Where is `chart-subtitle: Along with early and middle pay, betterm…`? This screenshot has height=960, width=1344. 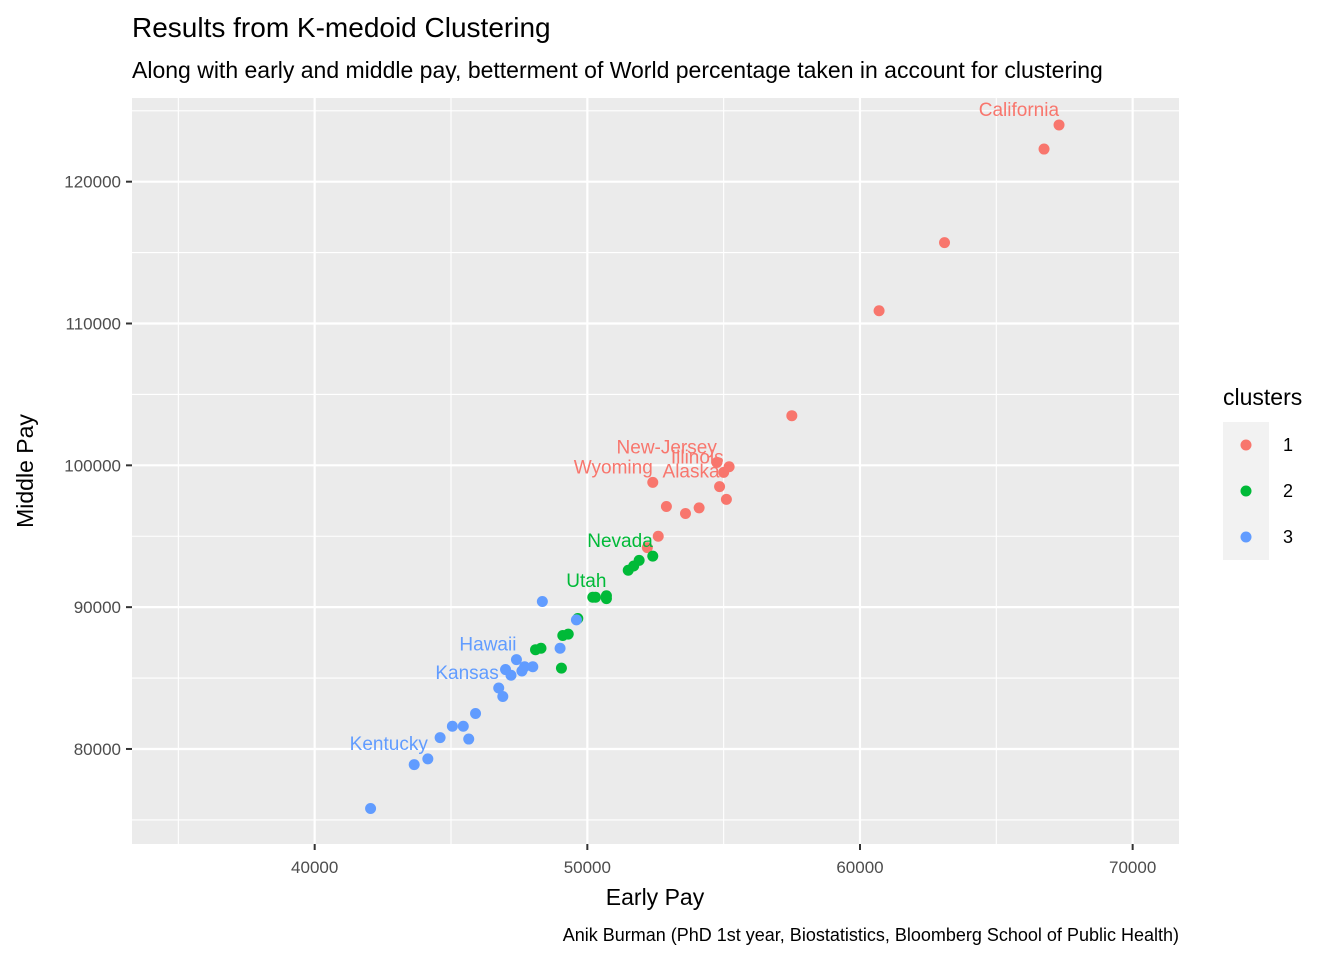 chart-subtitle: Along with early and middle pay, betterm… is located at coordinates (617, 70).